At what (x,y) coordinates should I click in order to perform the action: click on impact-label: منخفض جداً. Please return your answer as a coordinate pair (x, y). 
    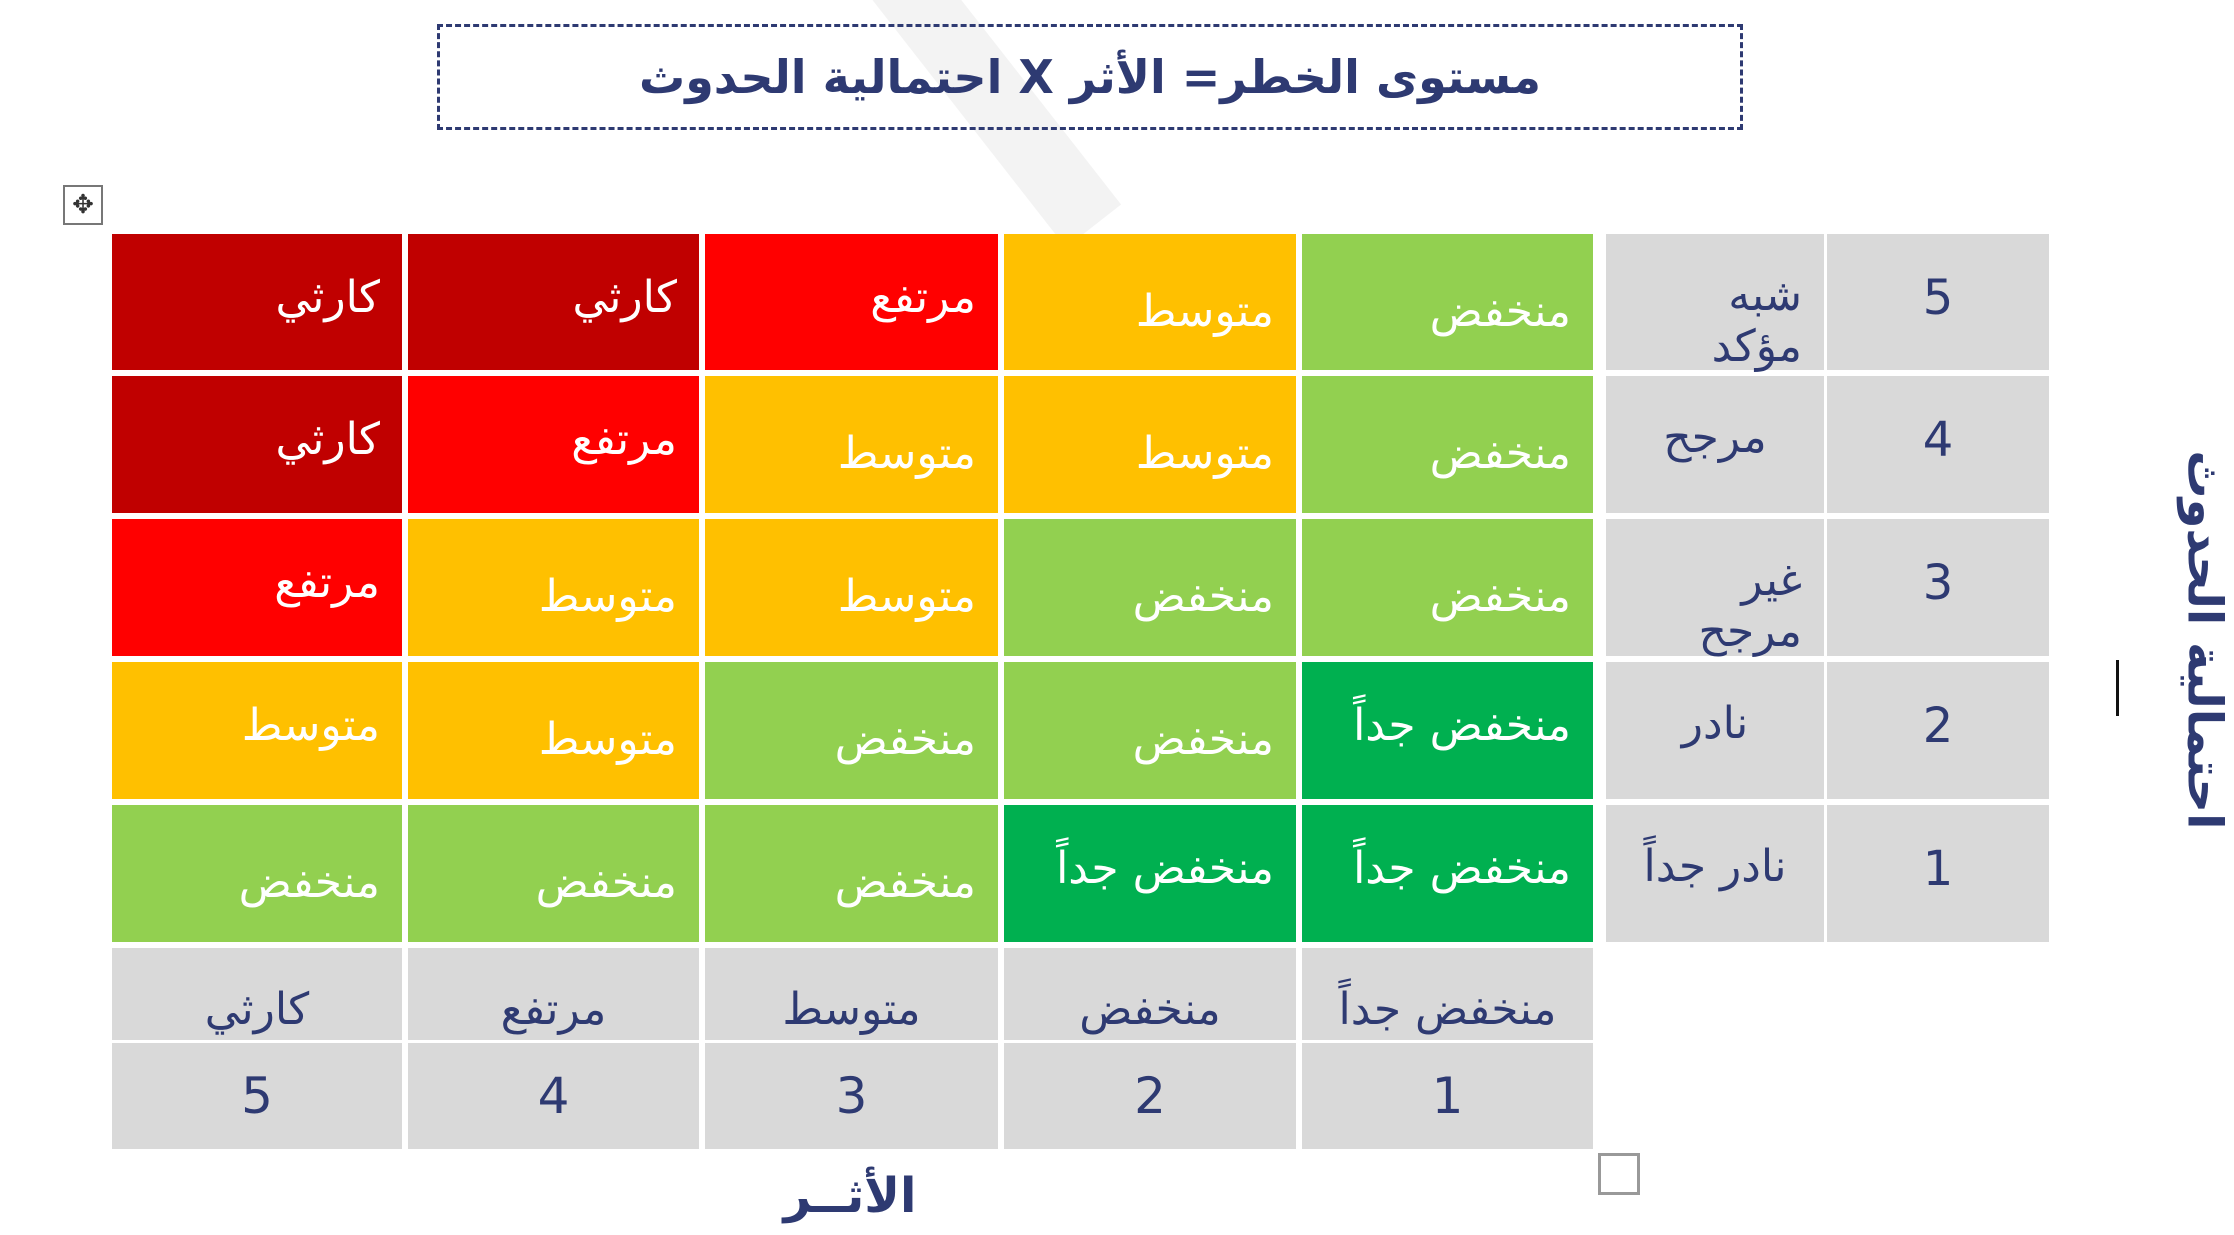
    Looking at the image, I should click on (1447, 994).